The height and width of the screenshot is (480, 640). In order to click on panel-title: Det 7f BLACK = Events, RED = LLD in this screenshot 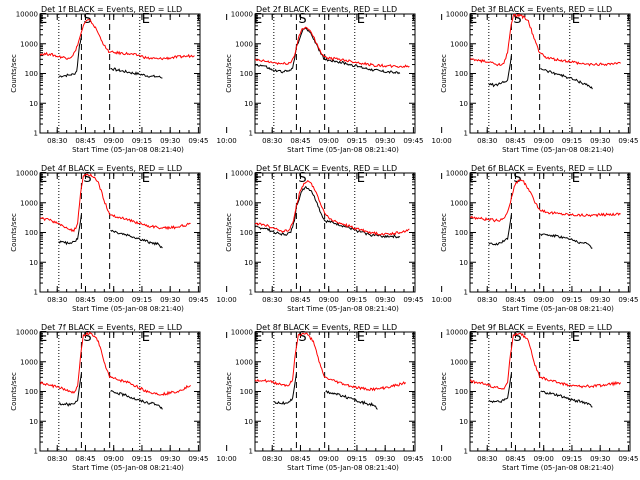, I will do `click(111, 327)`.